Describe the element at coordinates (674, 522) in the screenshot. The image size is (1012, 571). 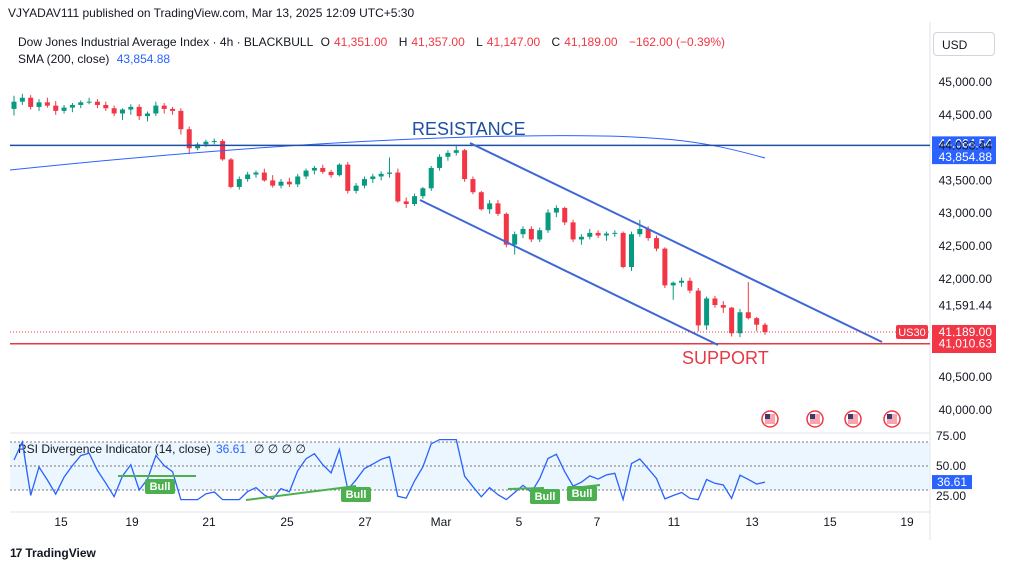
I see `time-axis-label: 11` at that location.